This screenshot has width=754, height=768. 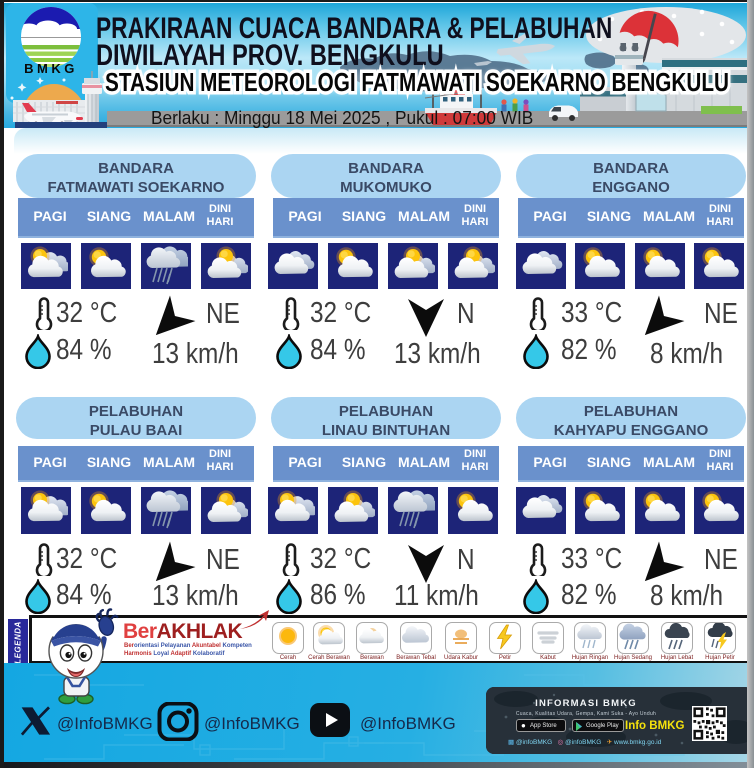 I want to click on svg-text: BMKG, so click(x=51, y=68).